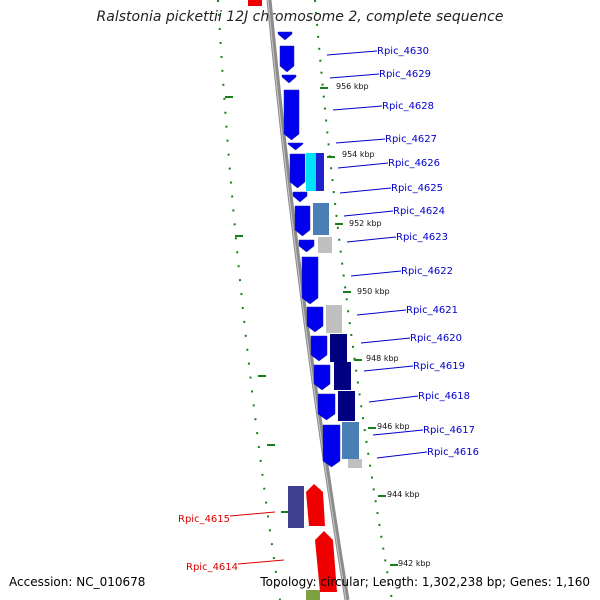 Image resolution: width=600 pixels, height=600 pixels. I want to click on gene-label: Rpic_4620, so click(436, 338).